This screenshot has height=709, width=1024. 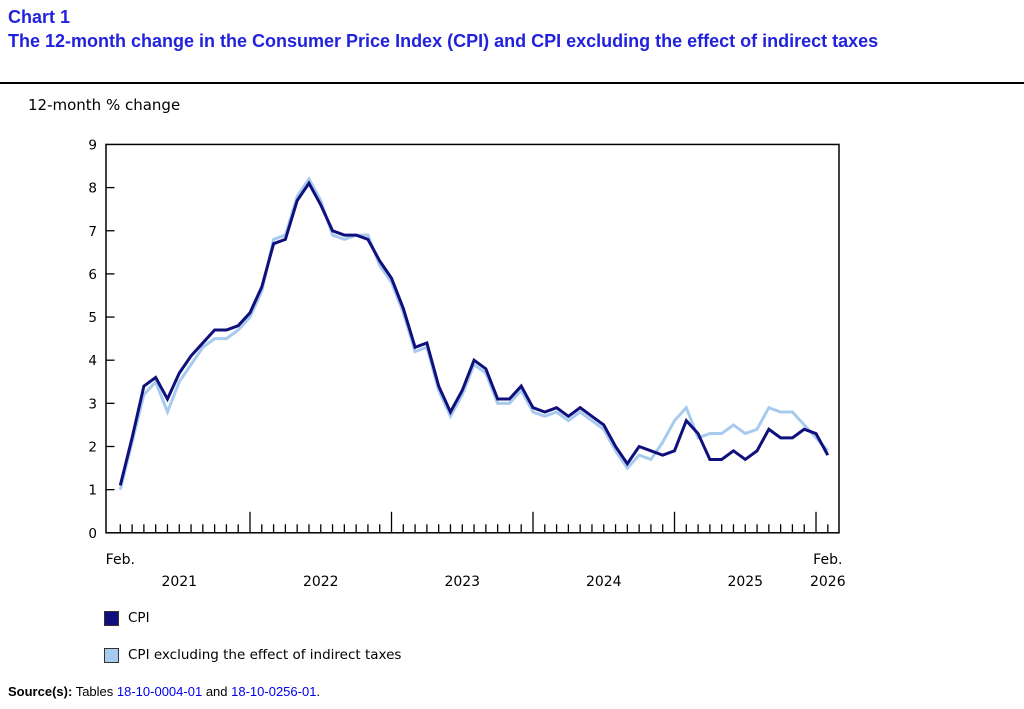 What do you see at coordinates (104, 105) in the screenshot?
I see `y-axis-unit-label: 12-month % change` at bounding box center [104, 105].